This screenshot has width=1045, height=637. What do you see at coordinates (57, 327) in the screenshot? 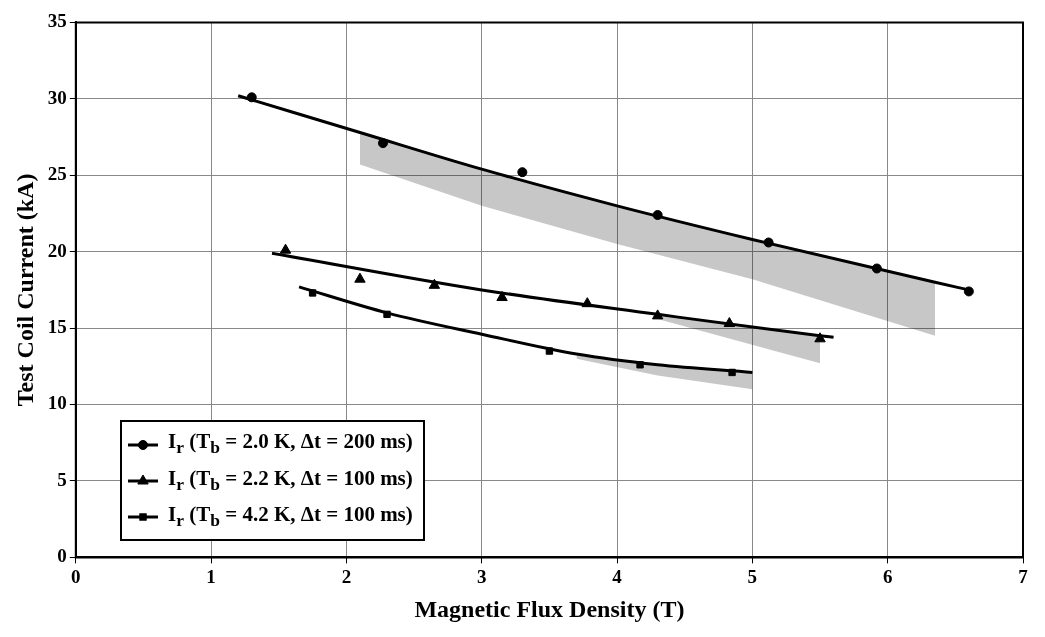
I see `y-tick-label: 15` at bounding box center [57, 327].